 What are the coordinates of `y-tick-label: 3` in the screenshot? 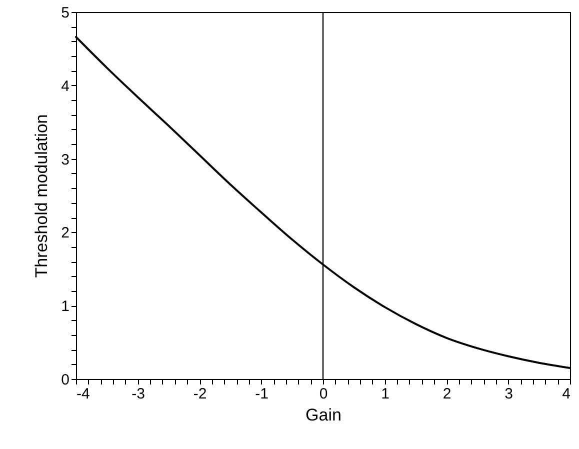 It's located at (65, 159).